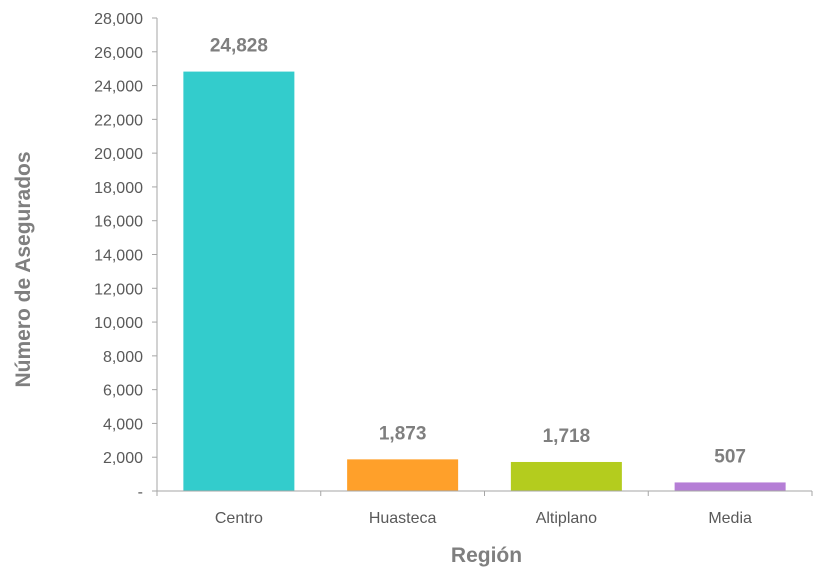  I want to click on y-tick-label: 6,000, so click(123, 391).